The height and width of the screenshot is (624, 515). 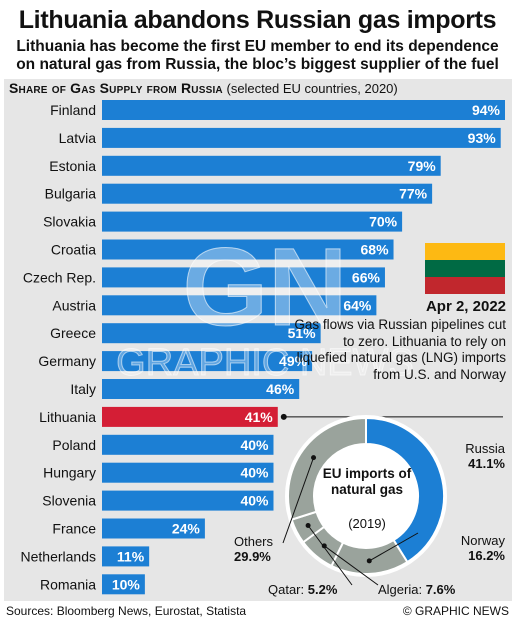 I want to click on bar-chart-note: (selected EU countries, 2020), so click(x=312, y=88).